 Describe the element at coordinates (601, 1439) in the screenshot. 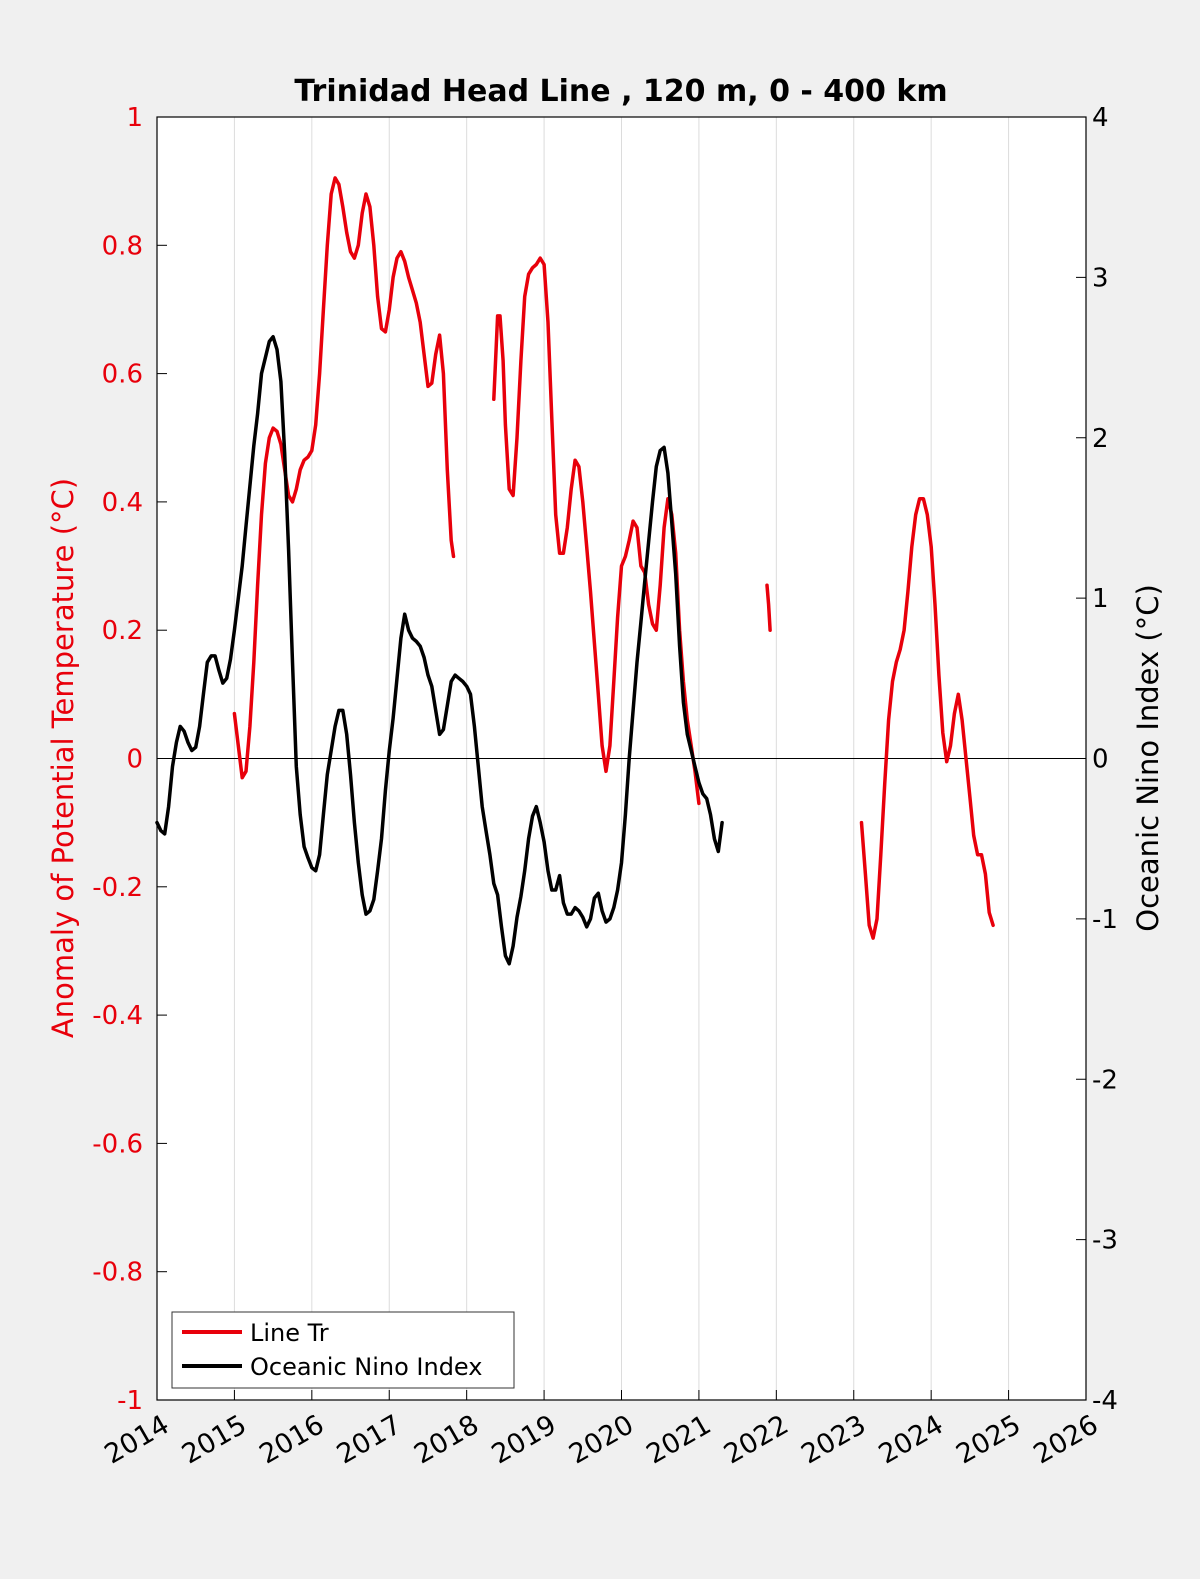

I see `x-tick-label: 2020` at that location.